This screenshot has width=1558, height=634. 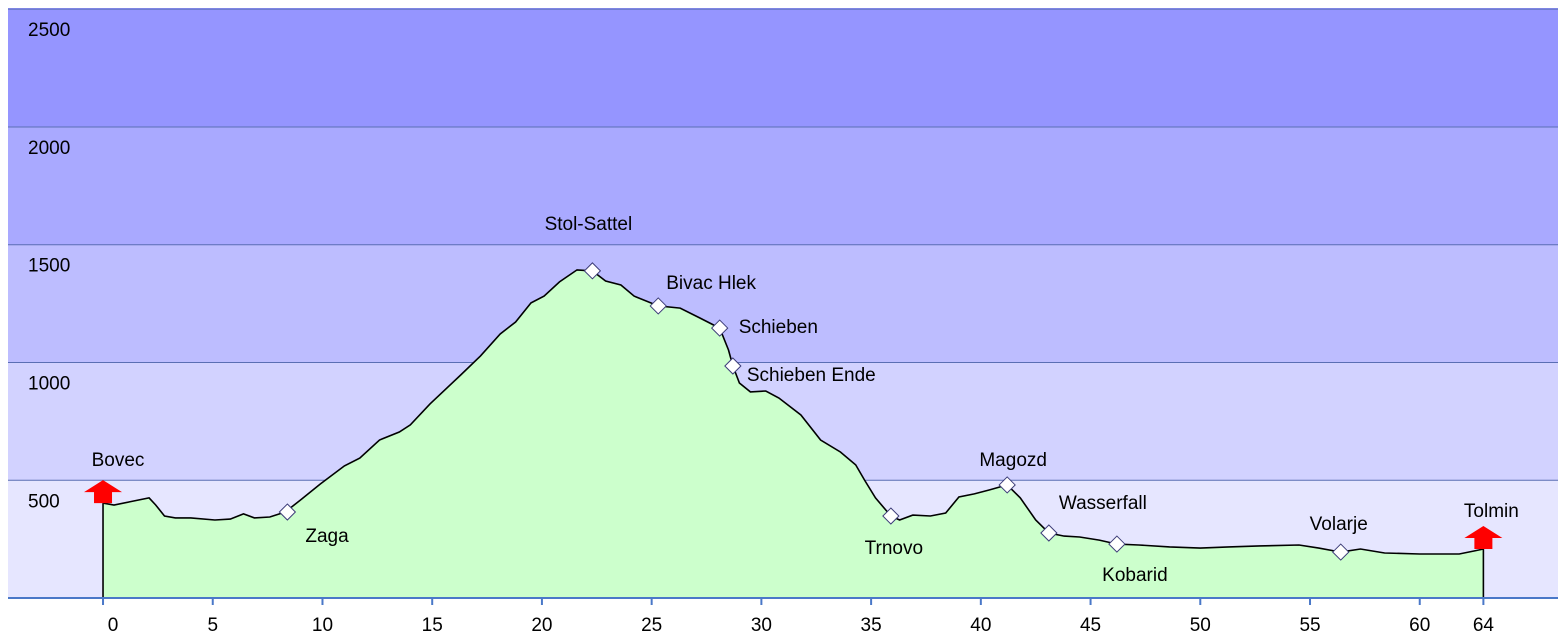 I want to click on y-tick-label: 1500, so click(x=49, y=266).